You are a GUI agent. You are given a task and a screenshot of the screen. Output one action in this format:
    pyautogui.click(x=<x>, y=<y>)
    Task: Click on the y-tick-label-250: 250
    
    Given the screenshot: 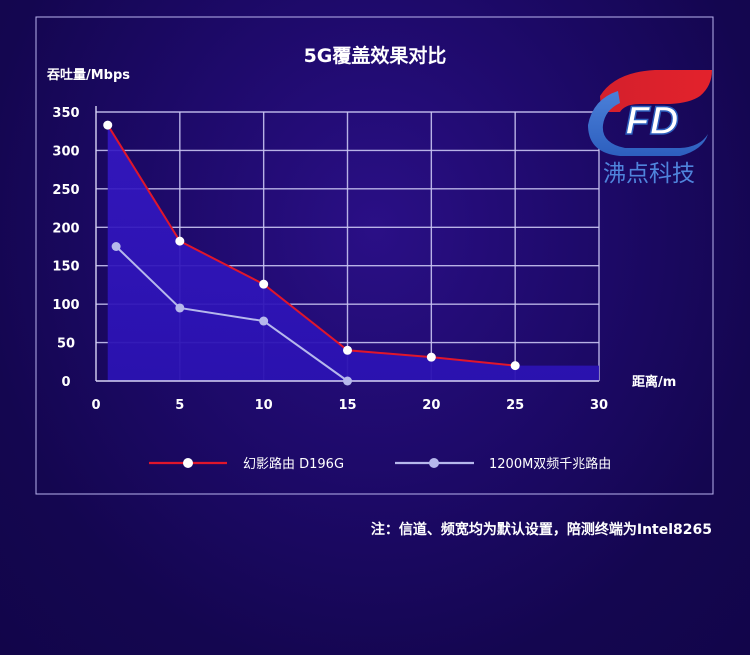 What is the action you would take?
    pyautogui.click(x=65, y=190)
    